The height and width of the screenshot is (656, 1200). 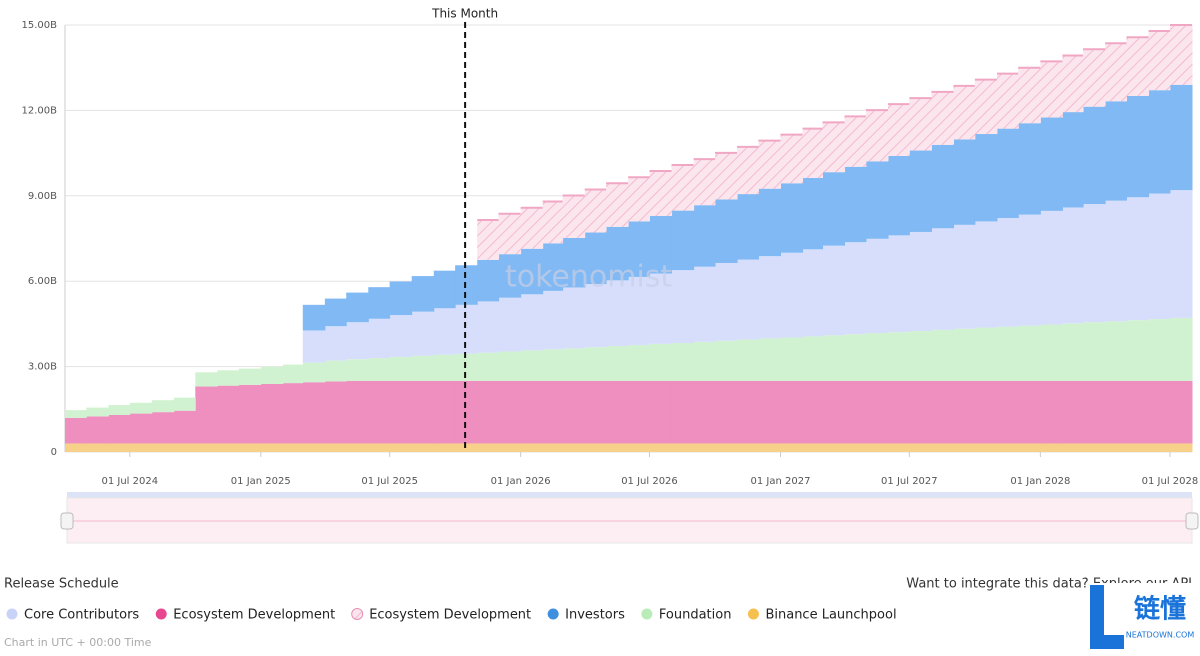 I want to click on legend-label: Ecosystem Development, so click(x=254, y=615).